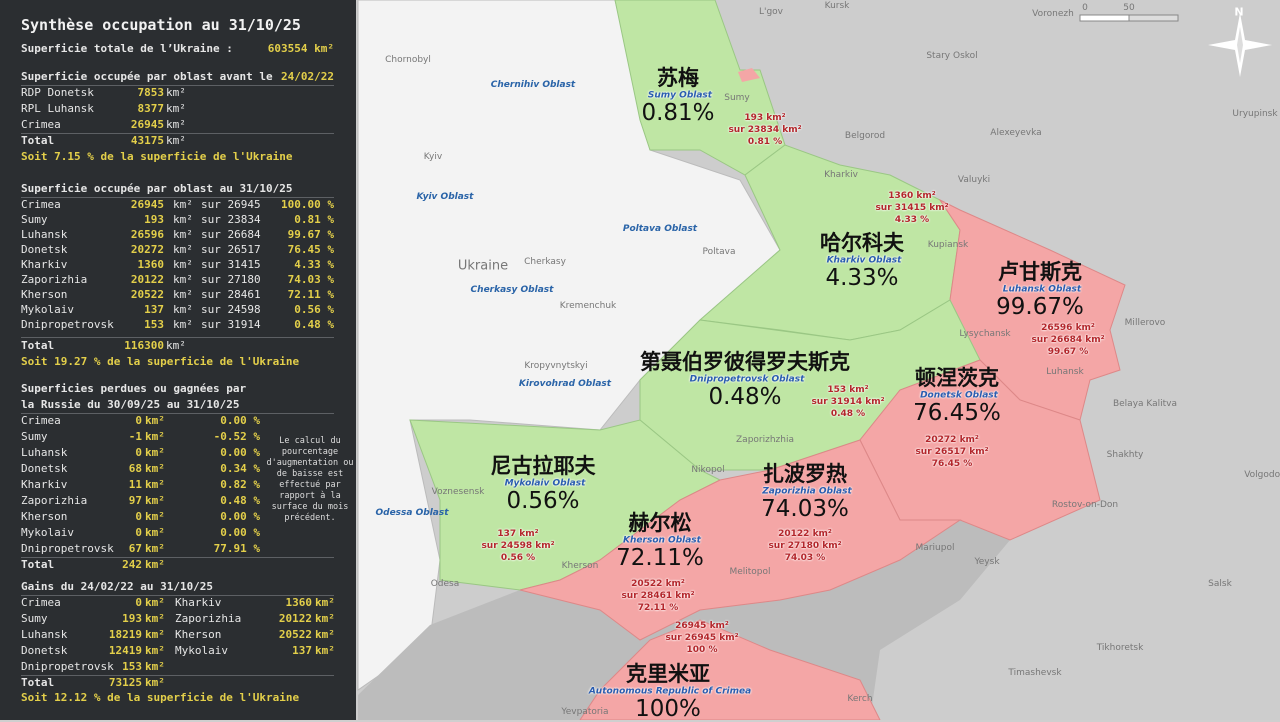 Image resolution: width=1280 pixels, height=722 pixels. What do you see at coordinates (765, 130) in the screenshot?
I see `region-occupied-info: 193 km² sur 23834 km² 0.81 %` at bounding box center [765, 130].